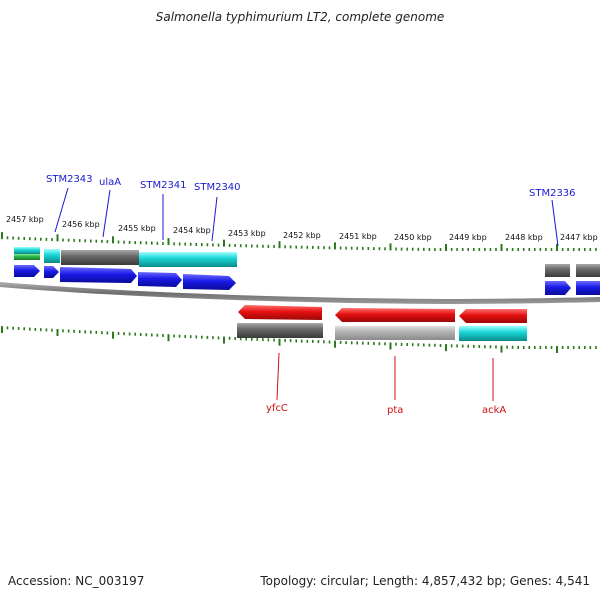 Image resolution: width=600 pixels, height=600 pixels. I want to click on scale-label: 2447 kbp, so click(579, 237).